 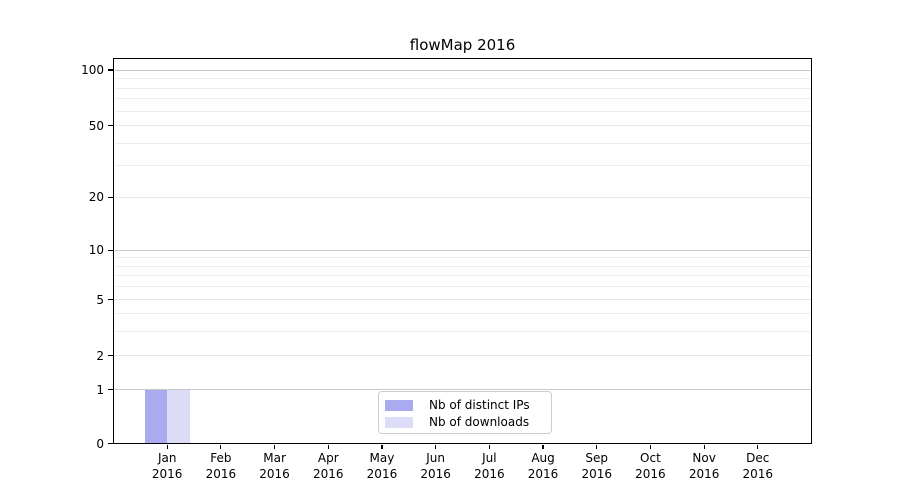 What do you see at coordinates (704, 466) in the screenshot?
I see `x-tick-label: Nov 2016` at bounding box center [704, 466].